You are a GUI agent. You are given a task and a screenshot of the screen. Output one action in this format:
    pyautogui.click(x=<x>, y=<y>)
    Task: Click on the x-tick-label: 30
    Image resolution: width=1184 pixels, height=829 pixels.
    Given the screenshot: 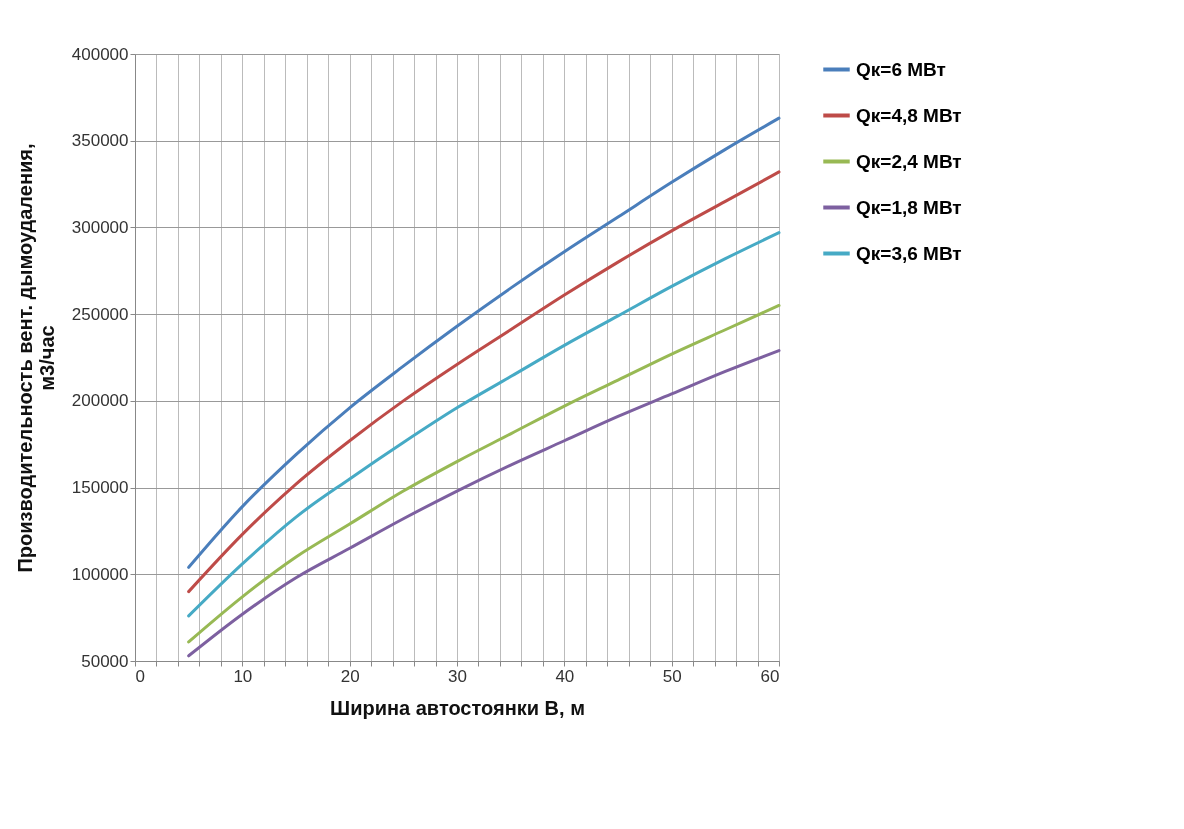 What is the action you would take?
    pyautogui.click(x=457, y=676)
    